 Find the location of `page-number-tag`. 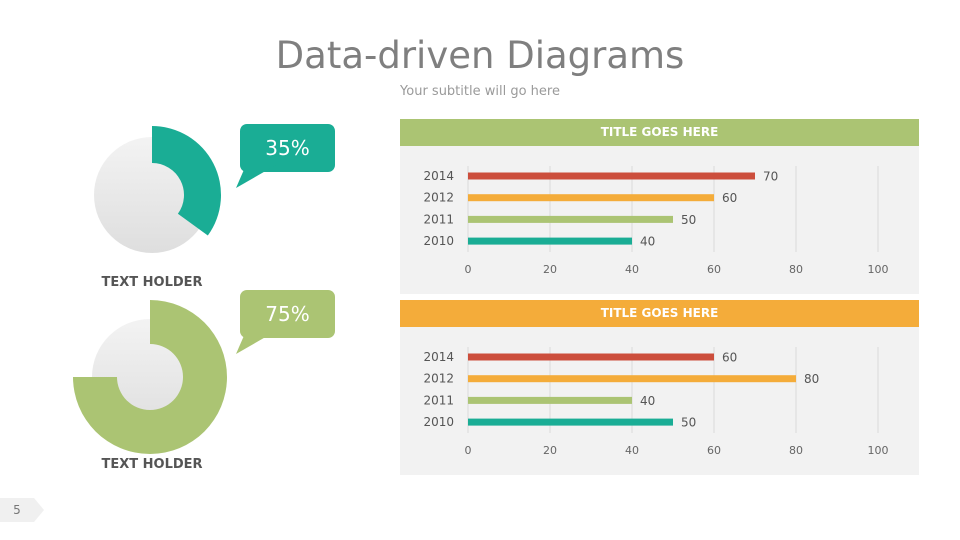

page-number-tag is located at coordinates (22, 510).